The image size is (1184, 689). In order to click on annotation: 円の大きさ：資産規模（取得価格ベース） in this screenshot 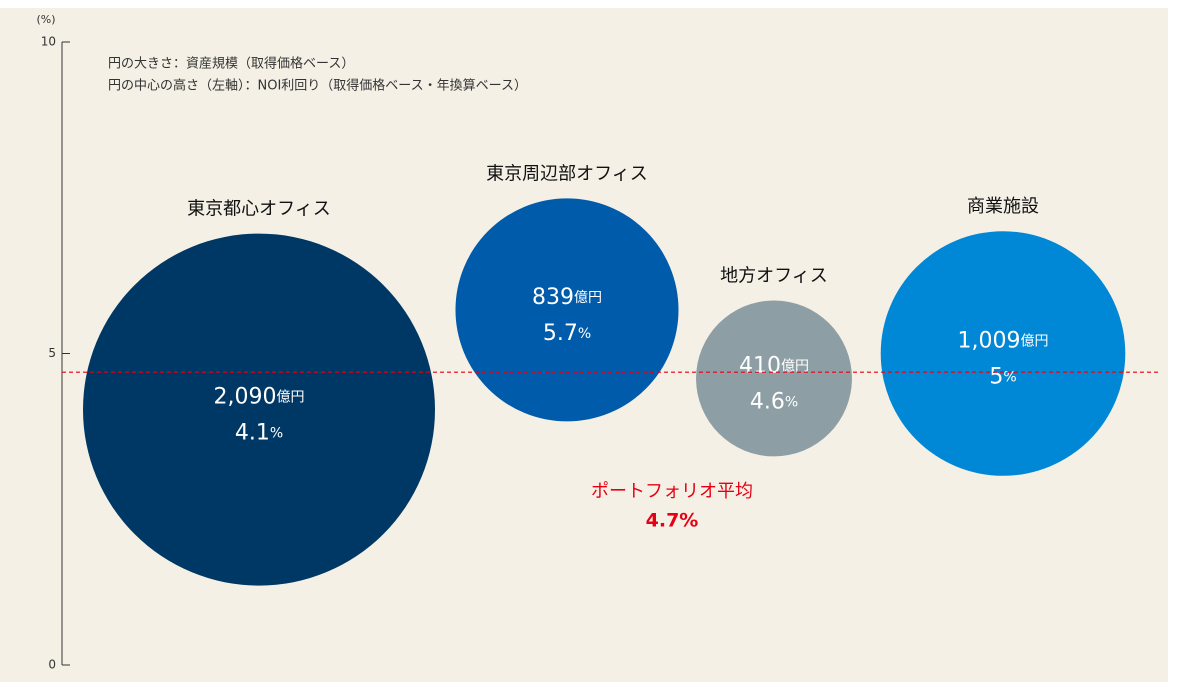, I will do `click(231, 64)`.